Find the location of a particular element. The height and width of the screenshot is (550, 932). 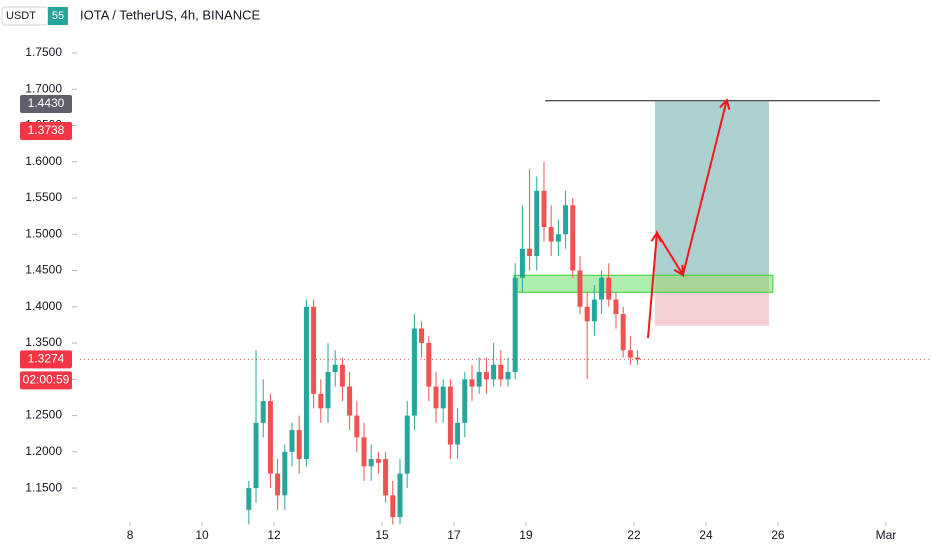

last-price-label-bg is located at coordinates (46, 359).